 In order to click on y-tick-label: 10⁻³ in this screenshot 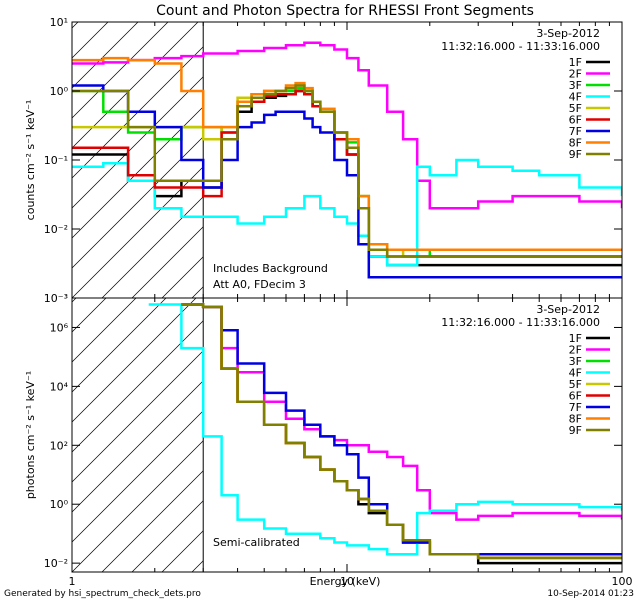, I will do `click(56, 298)`.